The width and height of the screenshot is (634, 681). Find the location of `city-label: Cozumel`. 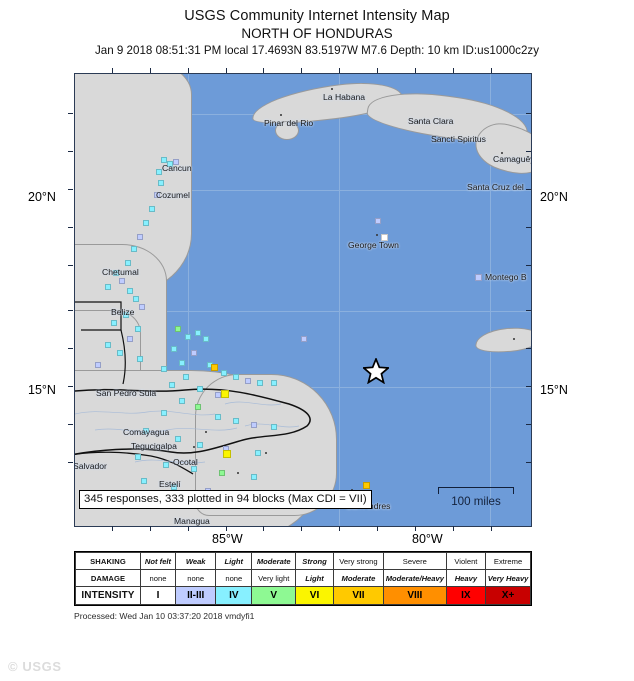

city-label: Cozumel is located at coordinates (173, 195).